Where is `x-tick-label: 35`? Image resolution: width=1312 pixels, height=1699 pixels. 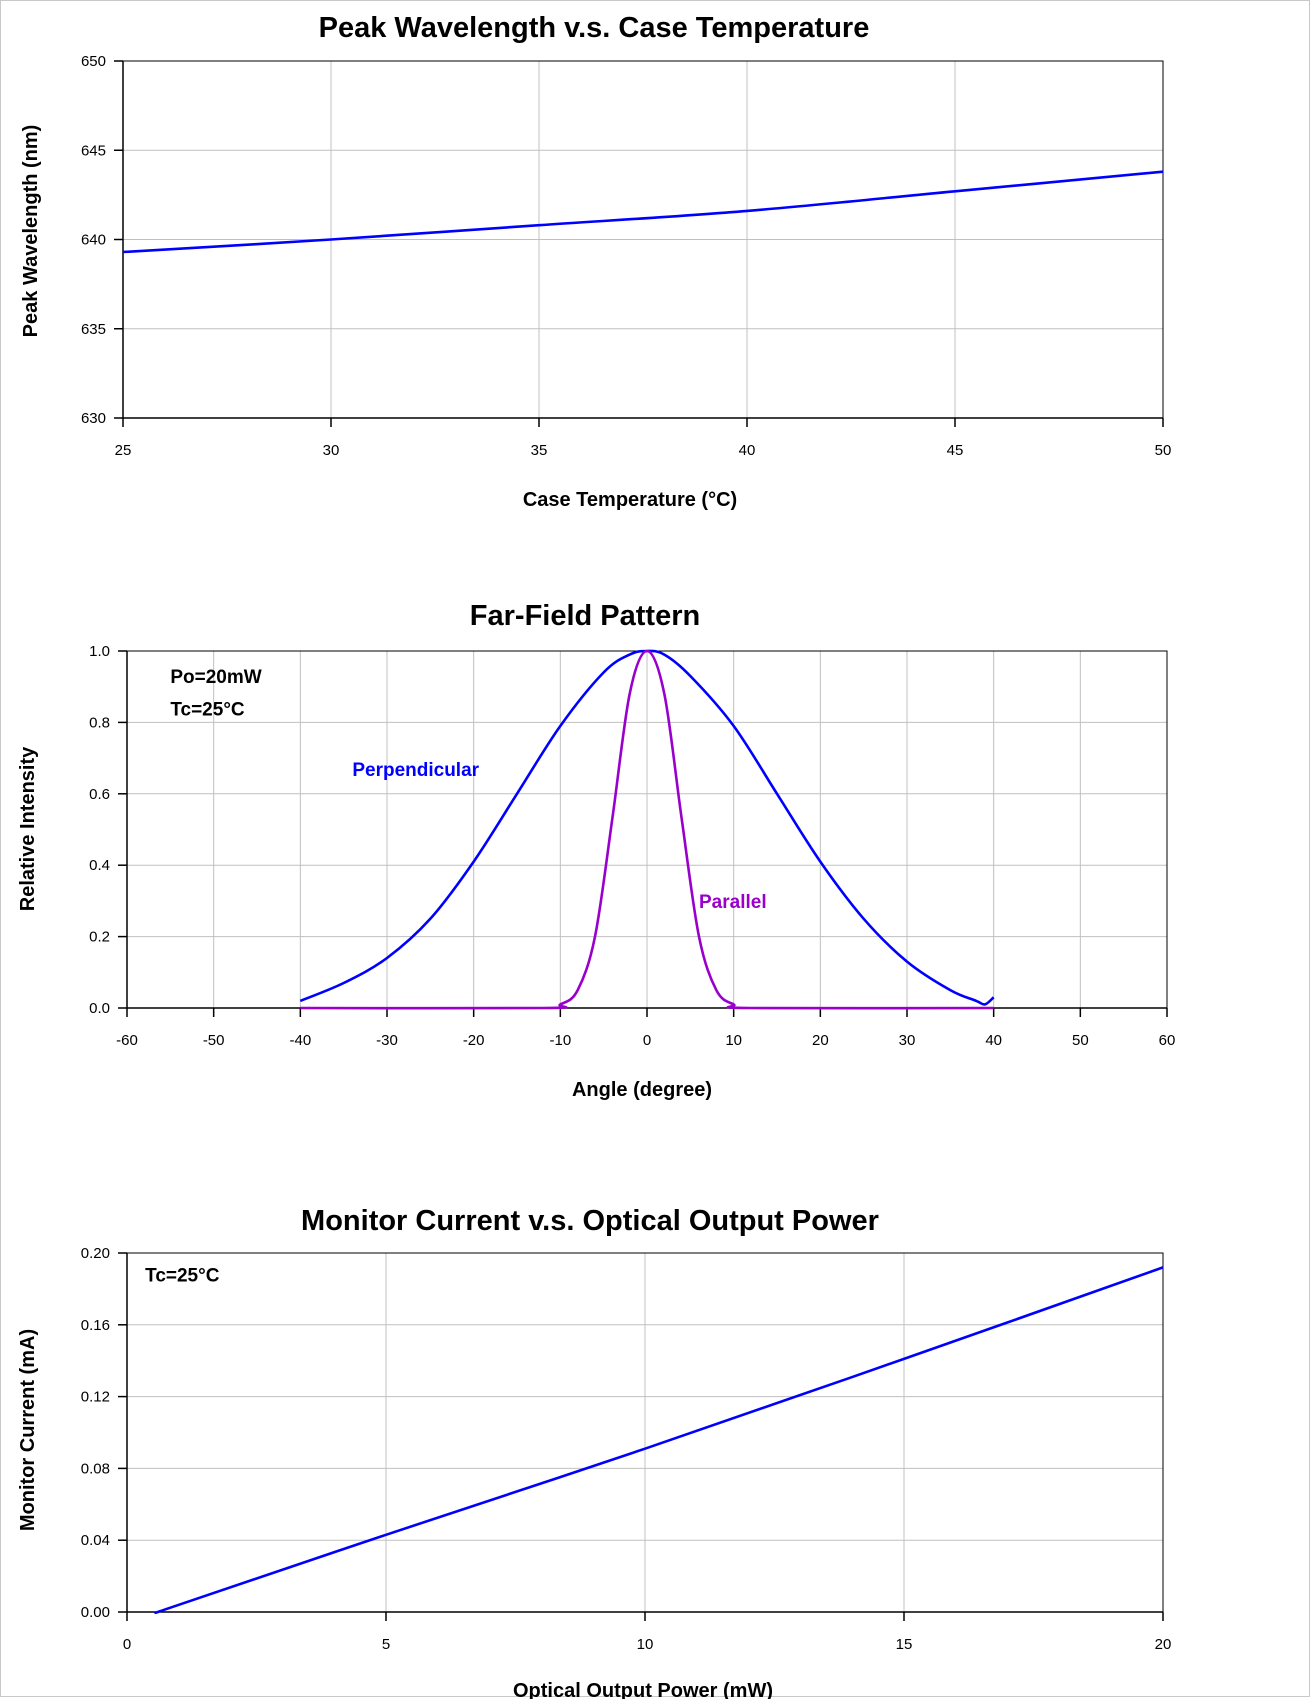
x-tick-label: 35 is located at coordinates (539, 450).